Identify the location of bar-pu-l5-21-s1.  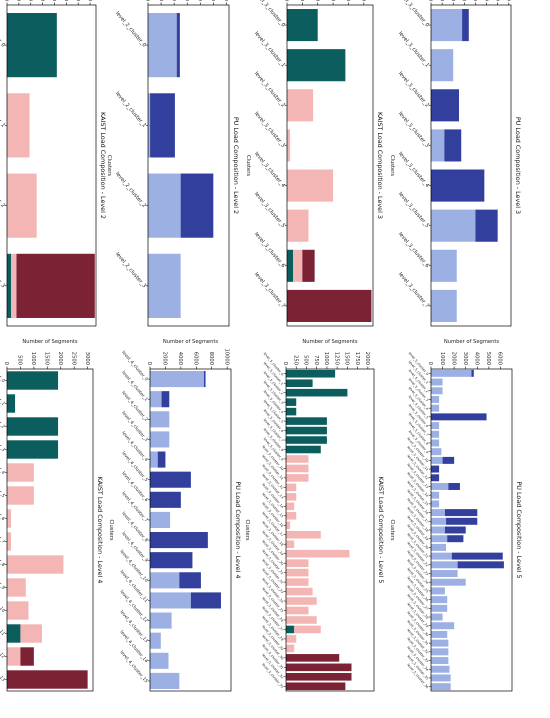
(477, 556).